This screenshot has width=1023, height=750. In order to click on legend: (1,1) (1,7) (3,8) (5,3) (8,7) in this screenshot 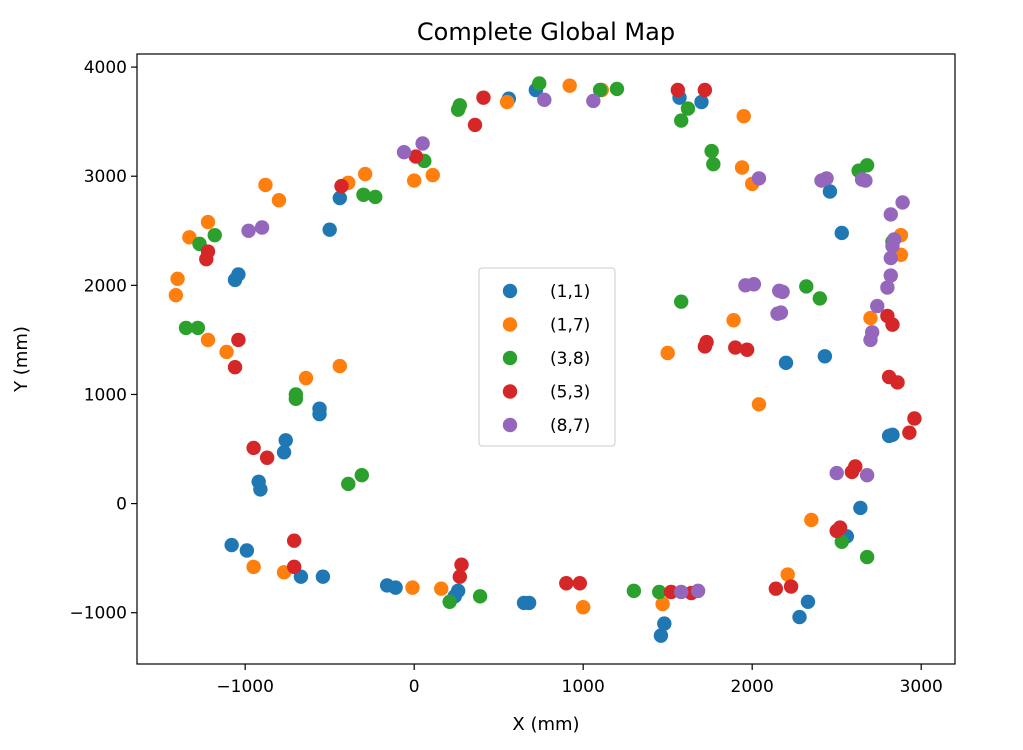, I will do `click(547, 357)`.